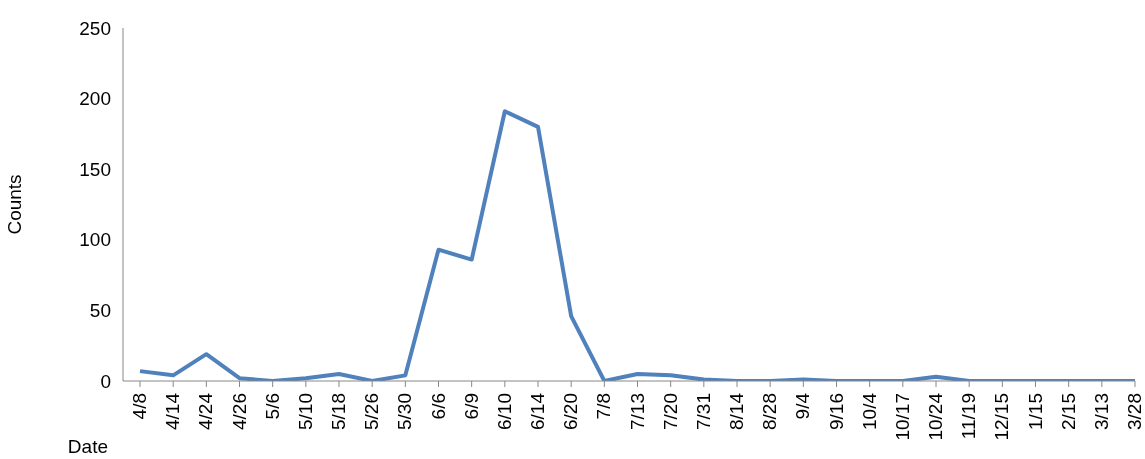  I want to click on x-tick-label: 2/15, so click(1068, 411).